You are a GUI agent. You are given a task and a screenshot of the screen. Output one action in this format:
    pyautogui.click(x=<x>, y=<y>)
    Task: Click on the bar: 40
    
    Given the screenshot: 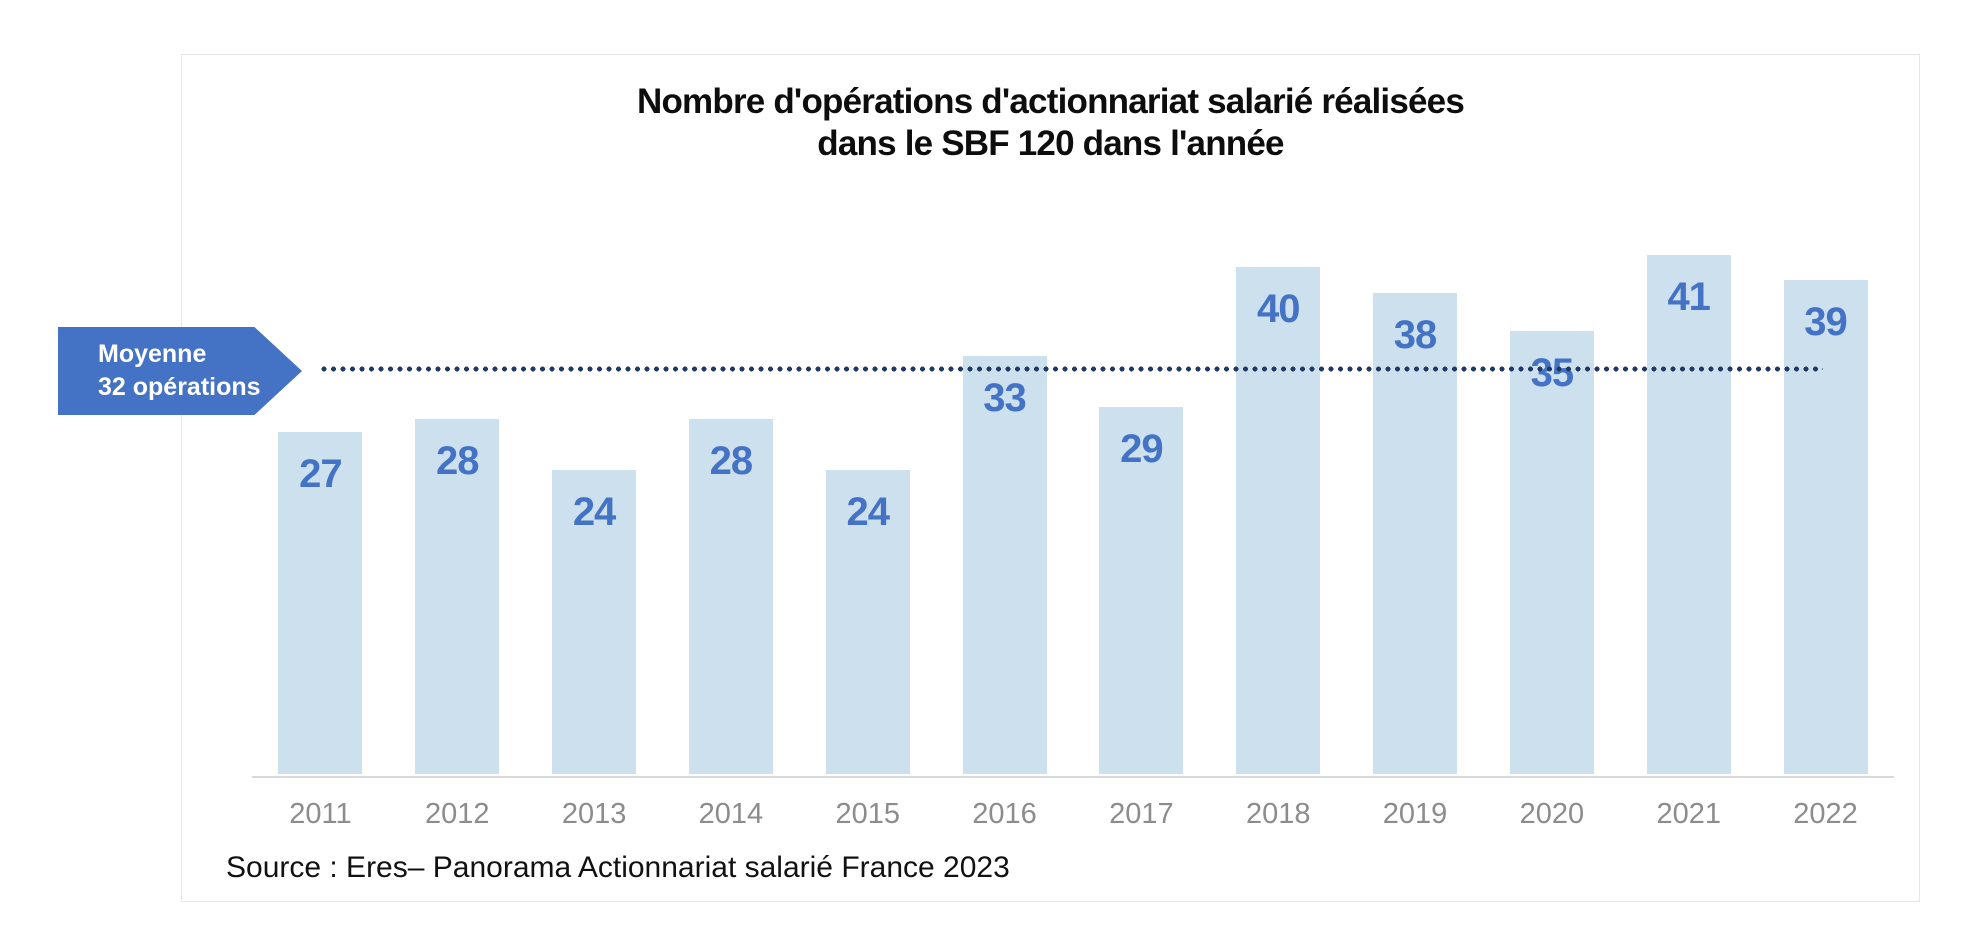 What is the action you would take?
    pyautogui.click(x=1278, y=520)
    